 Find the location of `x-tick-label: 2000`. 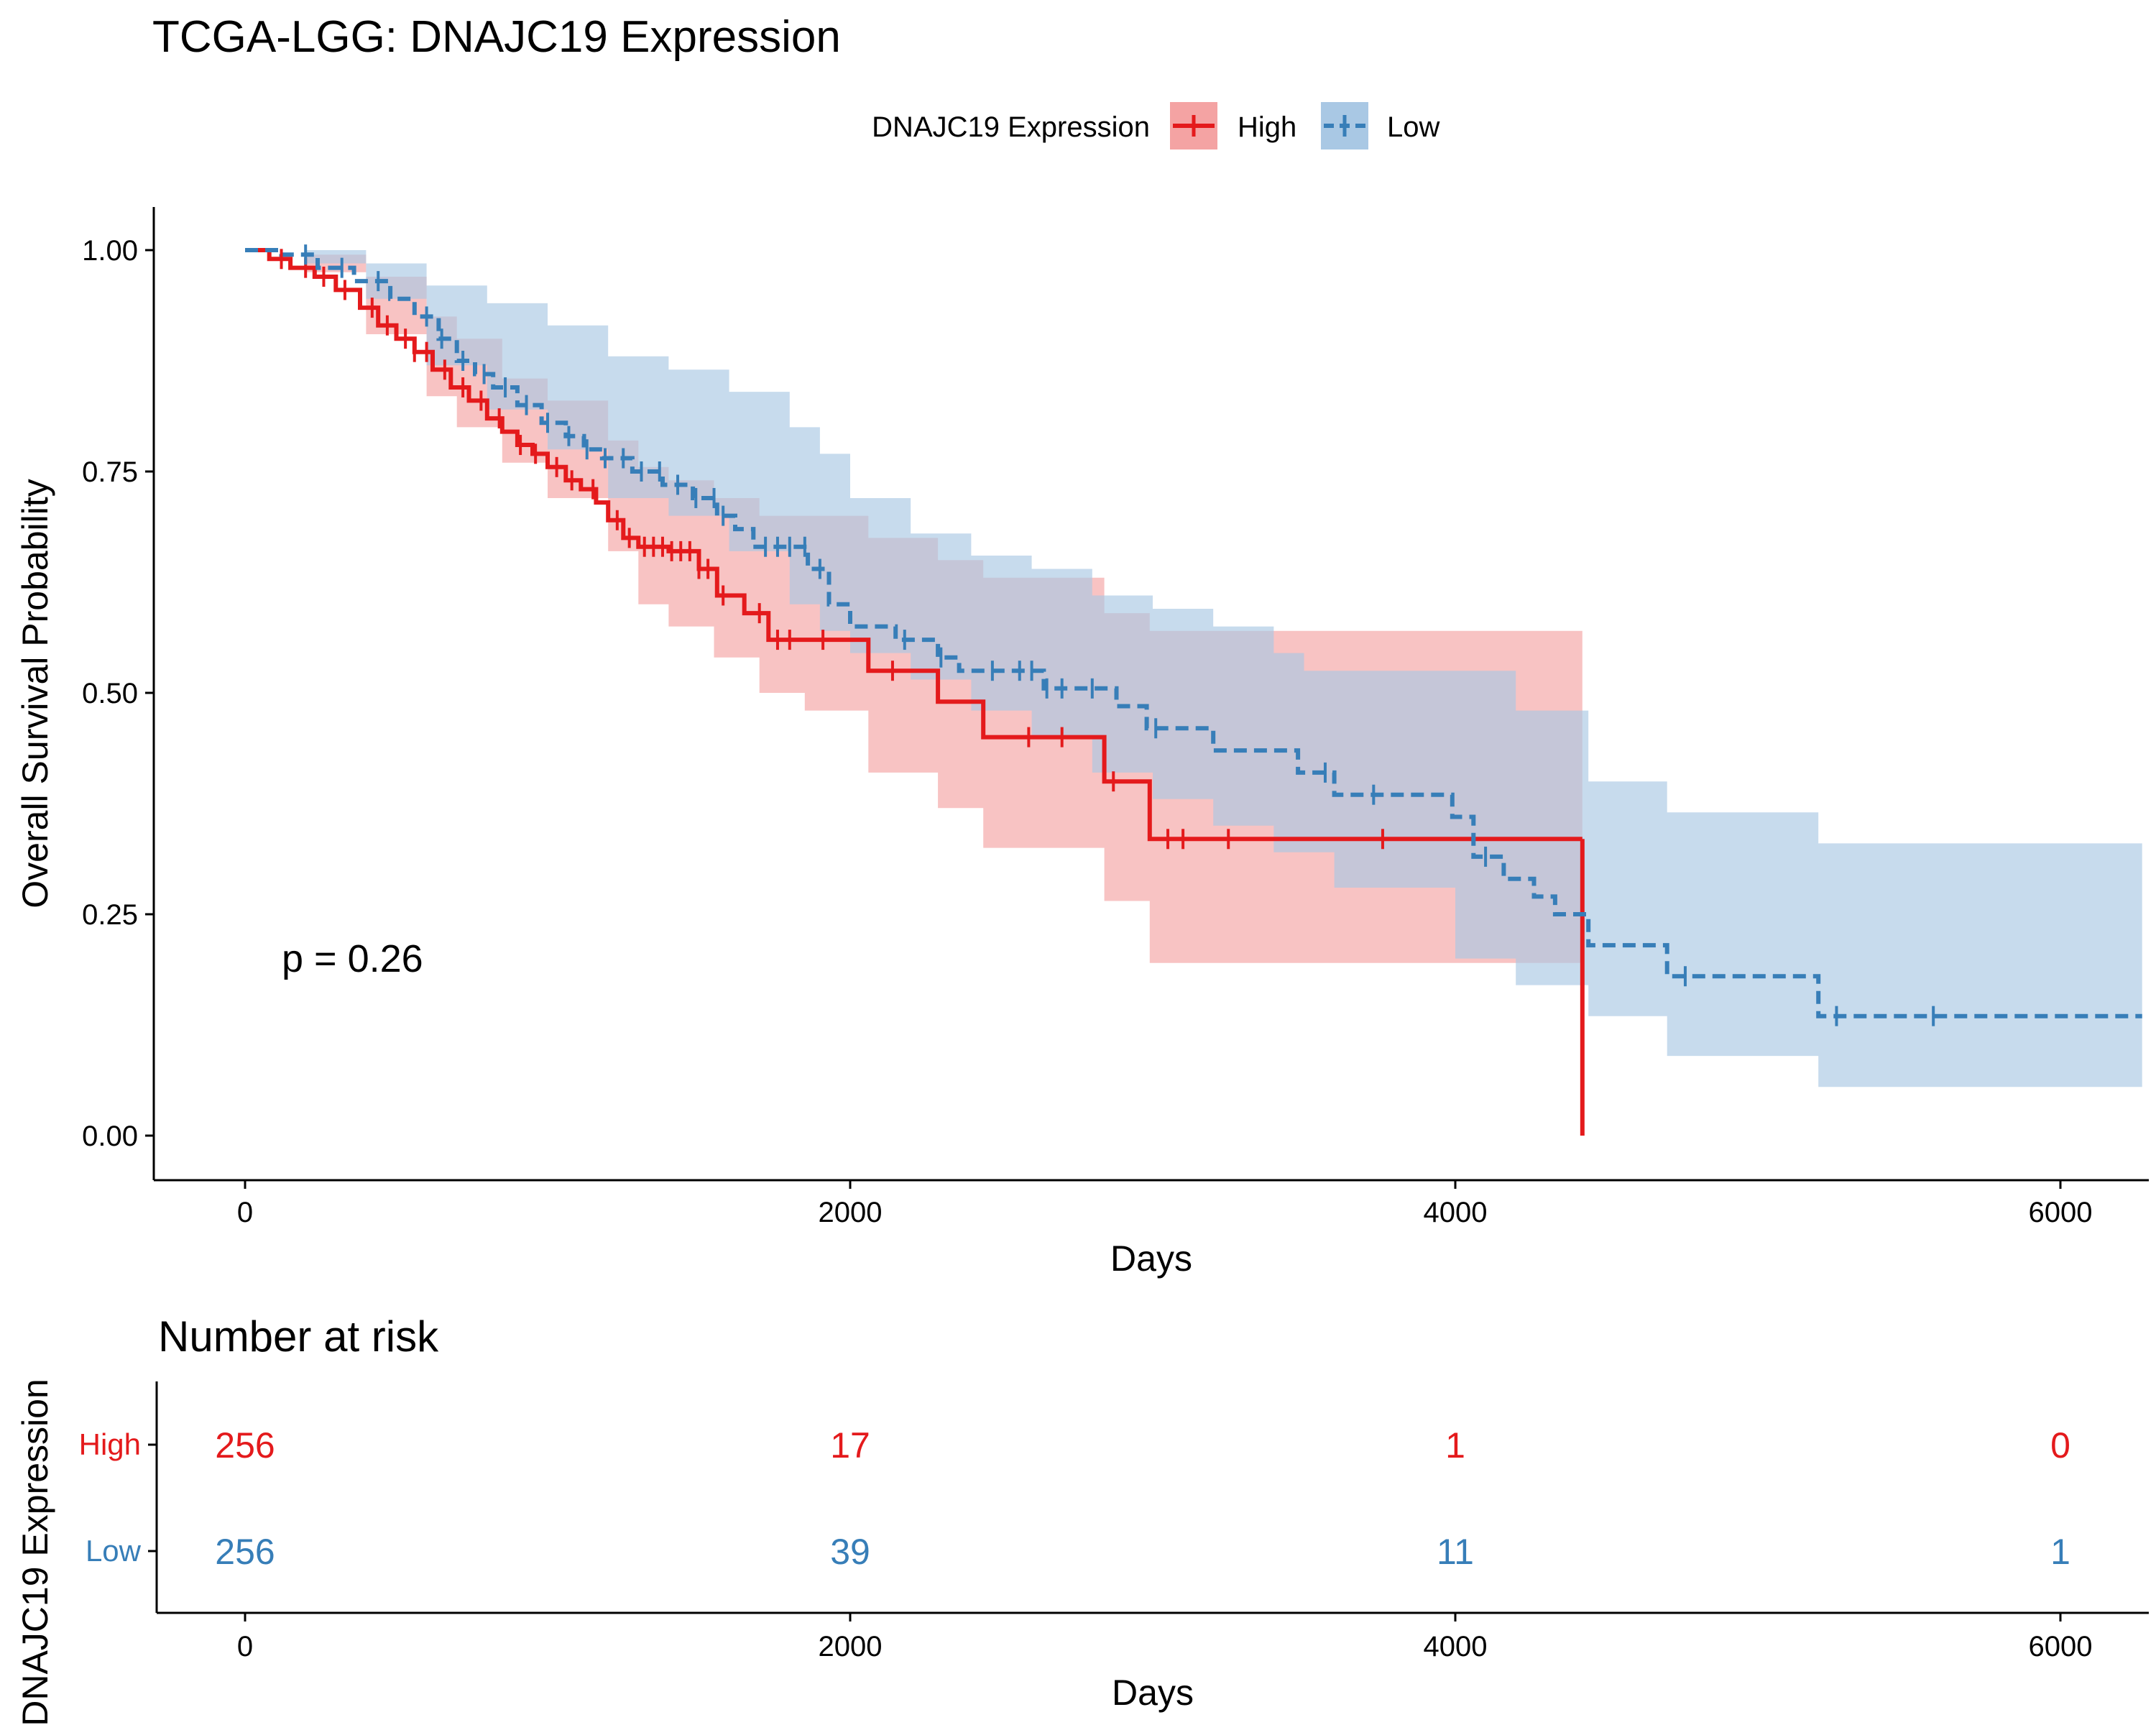

x-tick-label: 2000 is located at coordinates (851, 1212).